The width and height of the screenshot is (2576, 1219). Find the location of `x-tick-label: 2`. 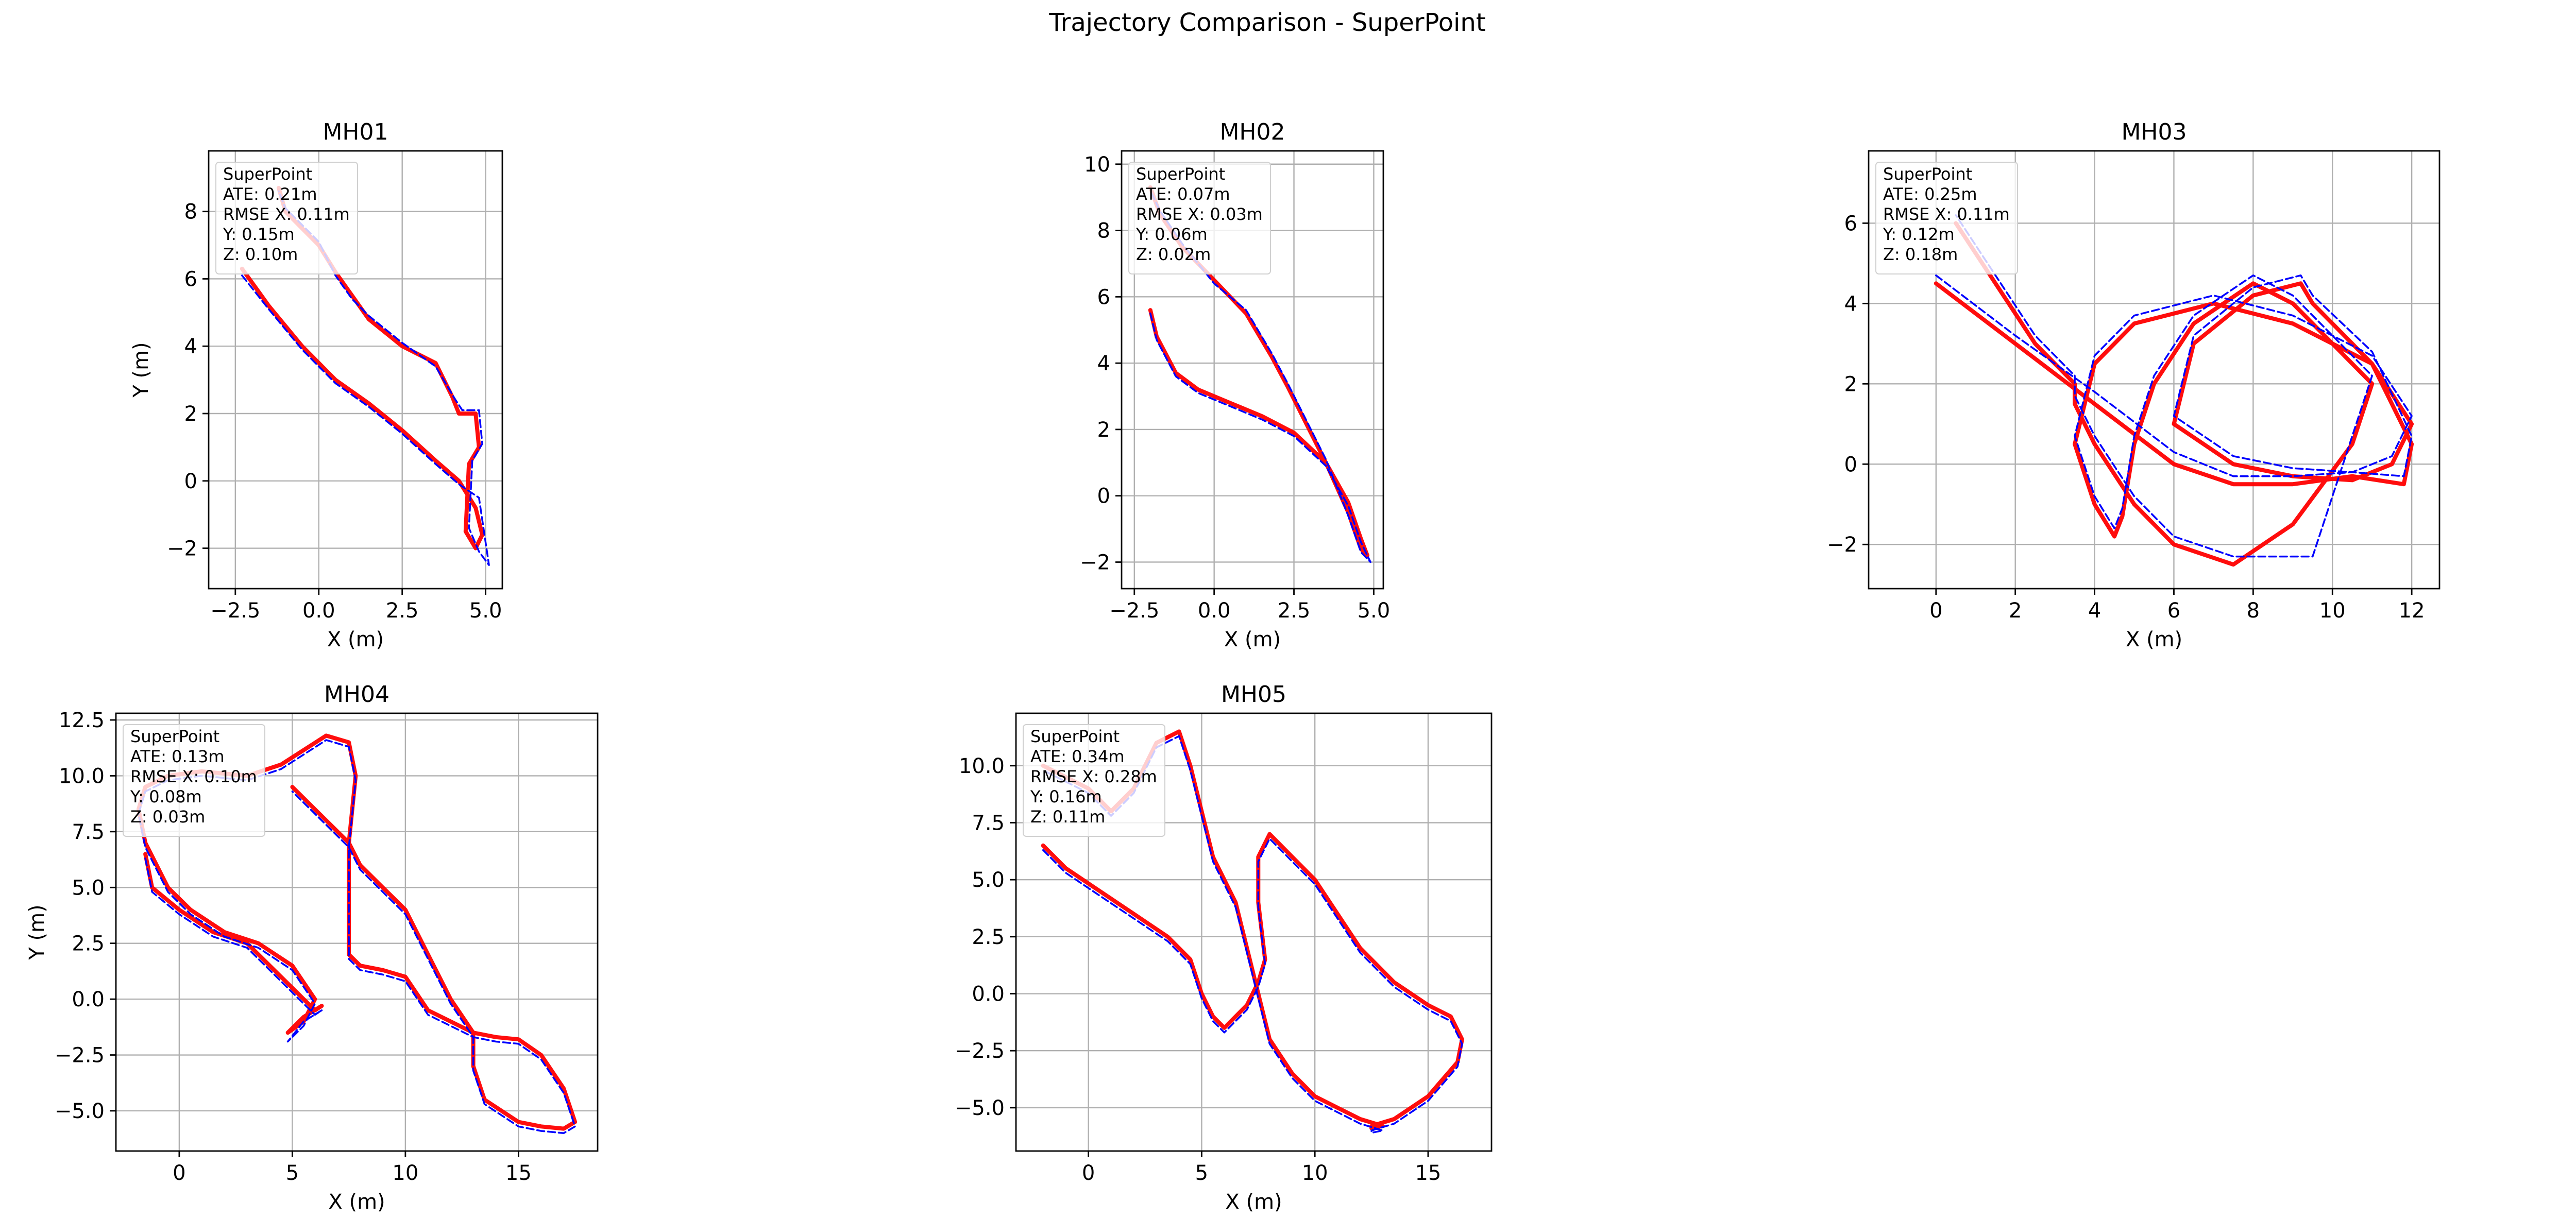

x-tick-label: 2 is located at coordinates (2015, 611).